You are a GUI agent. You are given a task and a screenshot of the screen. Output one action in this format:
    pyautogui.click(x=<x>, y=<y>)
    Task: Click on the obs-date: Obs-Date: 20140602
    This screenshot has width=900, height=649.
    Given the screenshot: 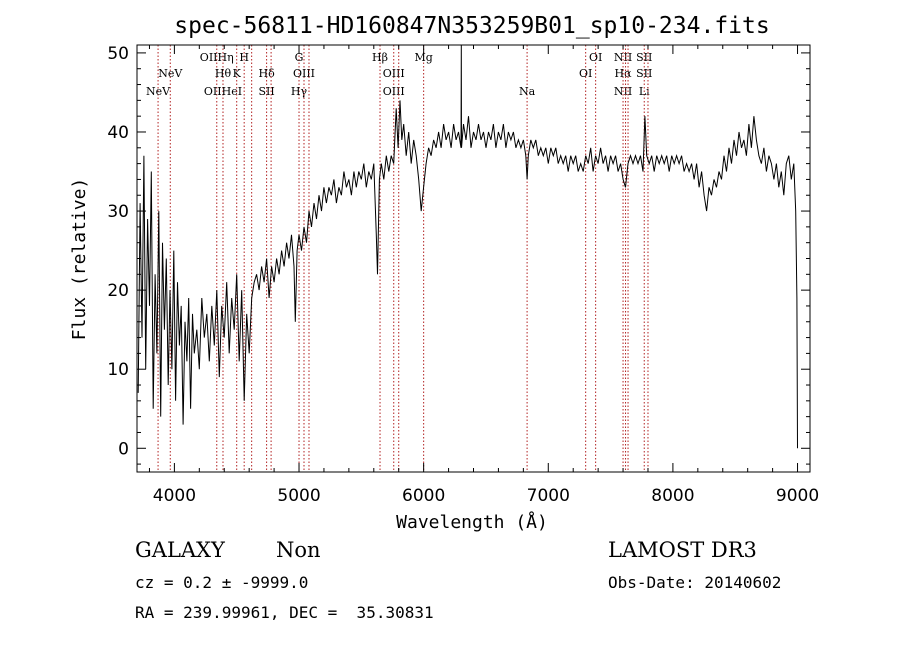 What is the action you would take?
    pyautogui.click(x=695, y=582)
    